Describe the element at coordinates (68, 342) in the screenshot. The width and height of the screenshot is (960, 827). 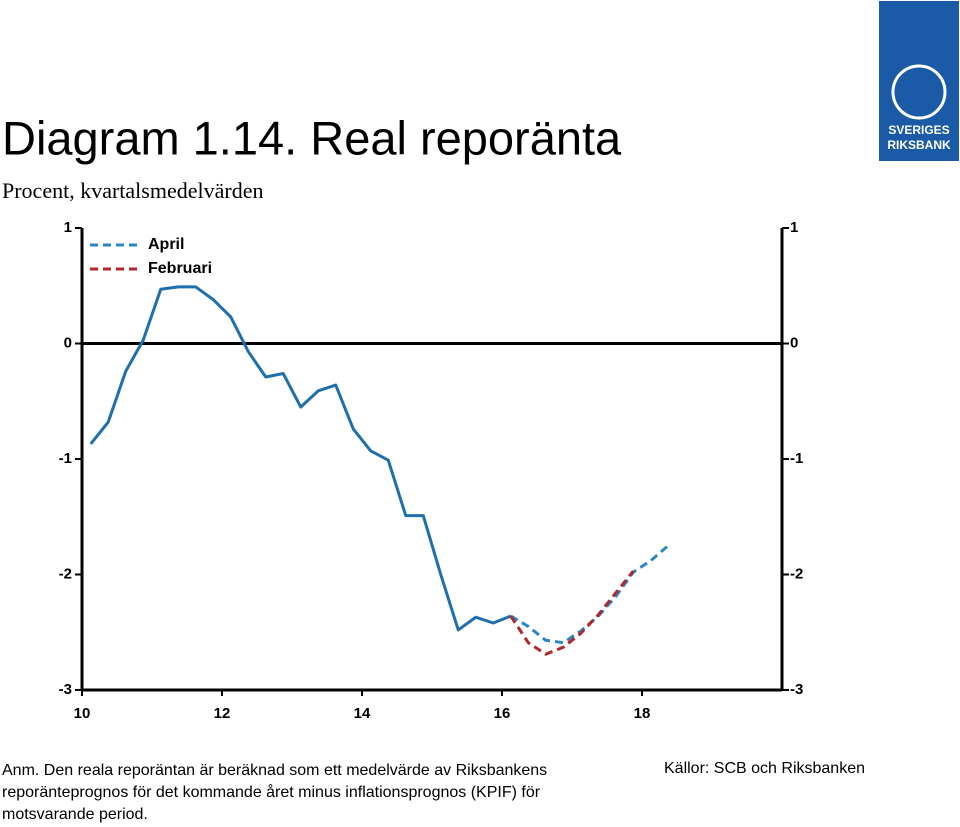
I see `y-tick-label: 0` at that location.